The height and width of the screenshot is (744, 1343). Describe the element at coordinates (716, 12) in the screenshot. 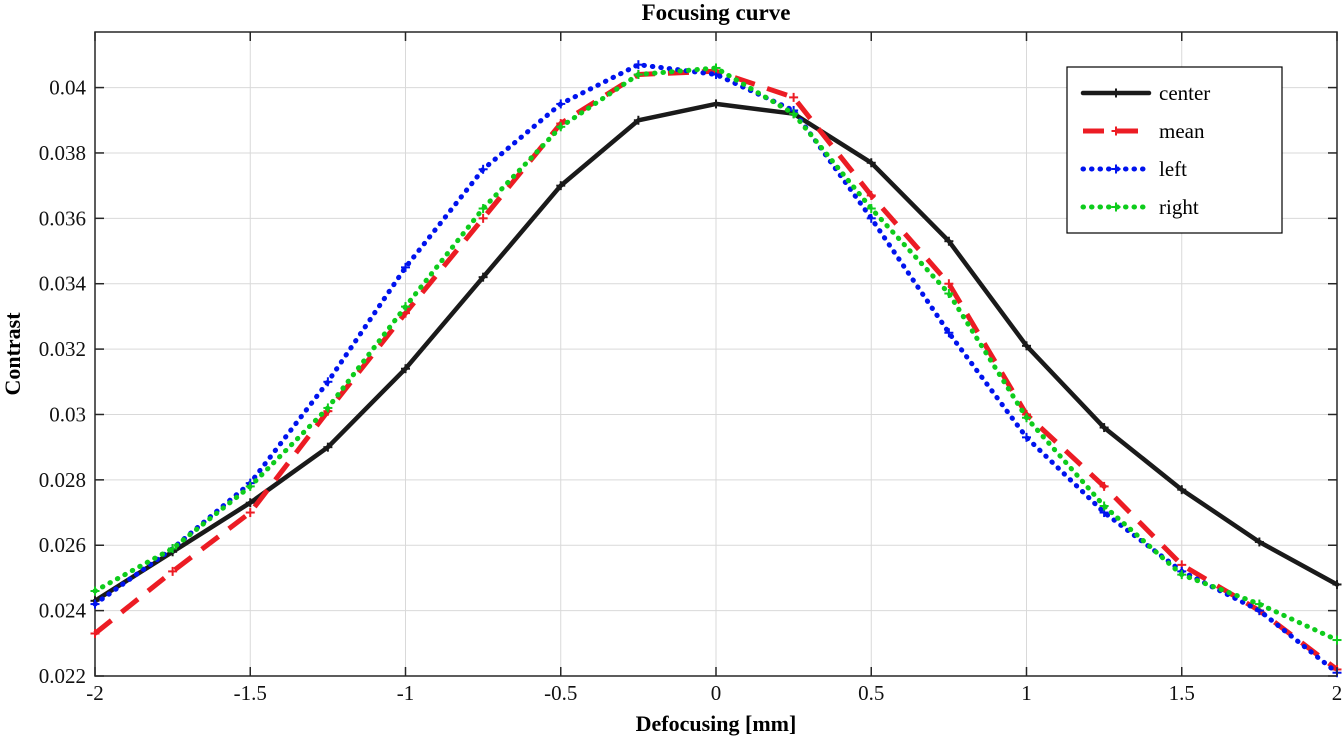

I see `chart-title: Focusing curve` at that location.